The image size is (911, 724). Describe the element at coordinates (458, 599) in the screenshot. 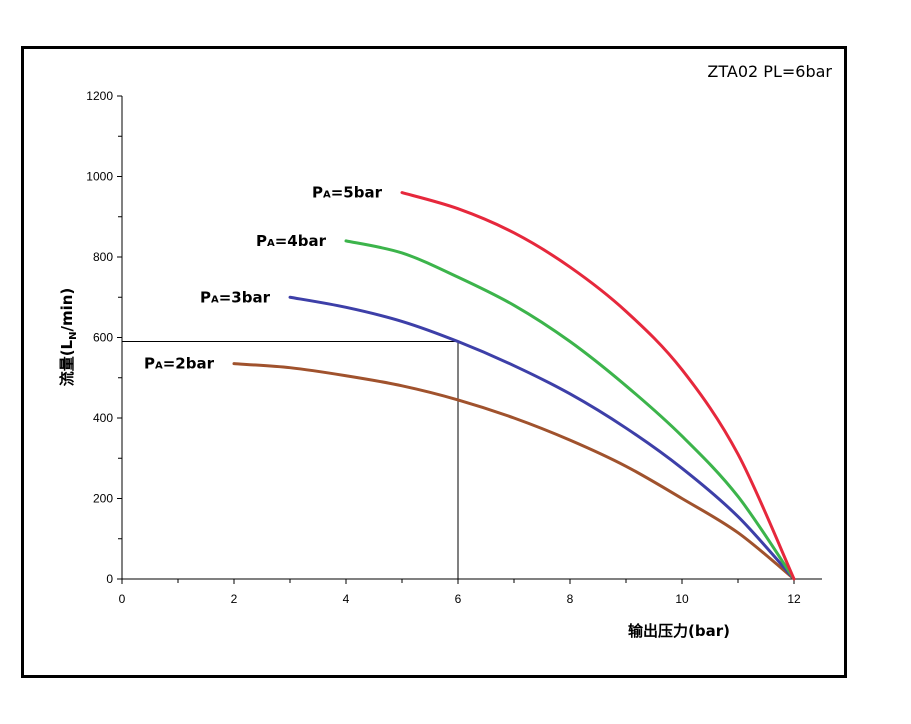

I see `x-tick-label: 6` at that location.